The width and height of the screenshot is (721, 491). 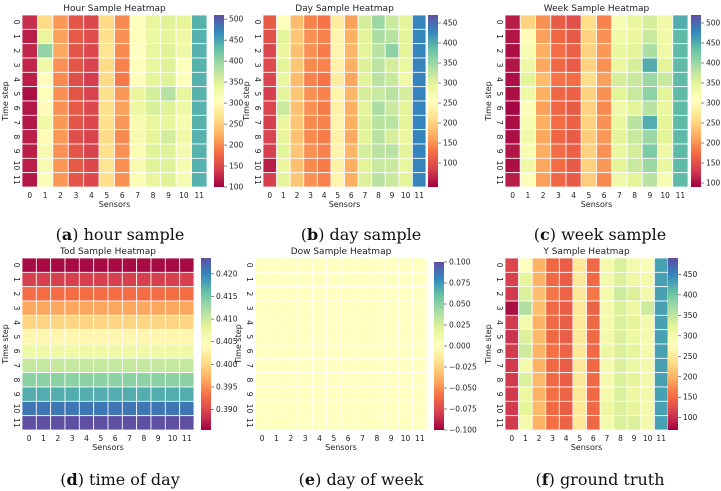 I want to click on caption-letter: b, so click(x=312, y=234).